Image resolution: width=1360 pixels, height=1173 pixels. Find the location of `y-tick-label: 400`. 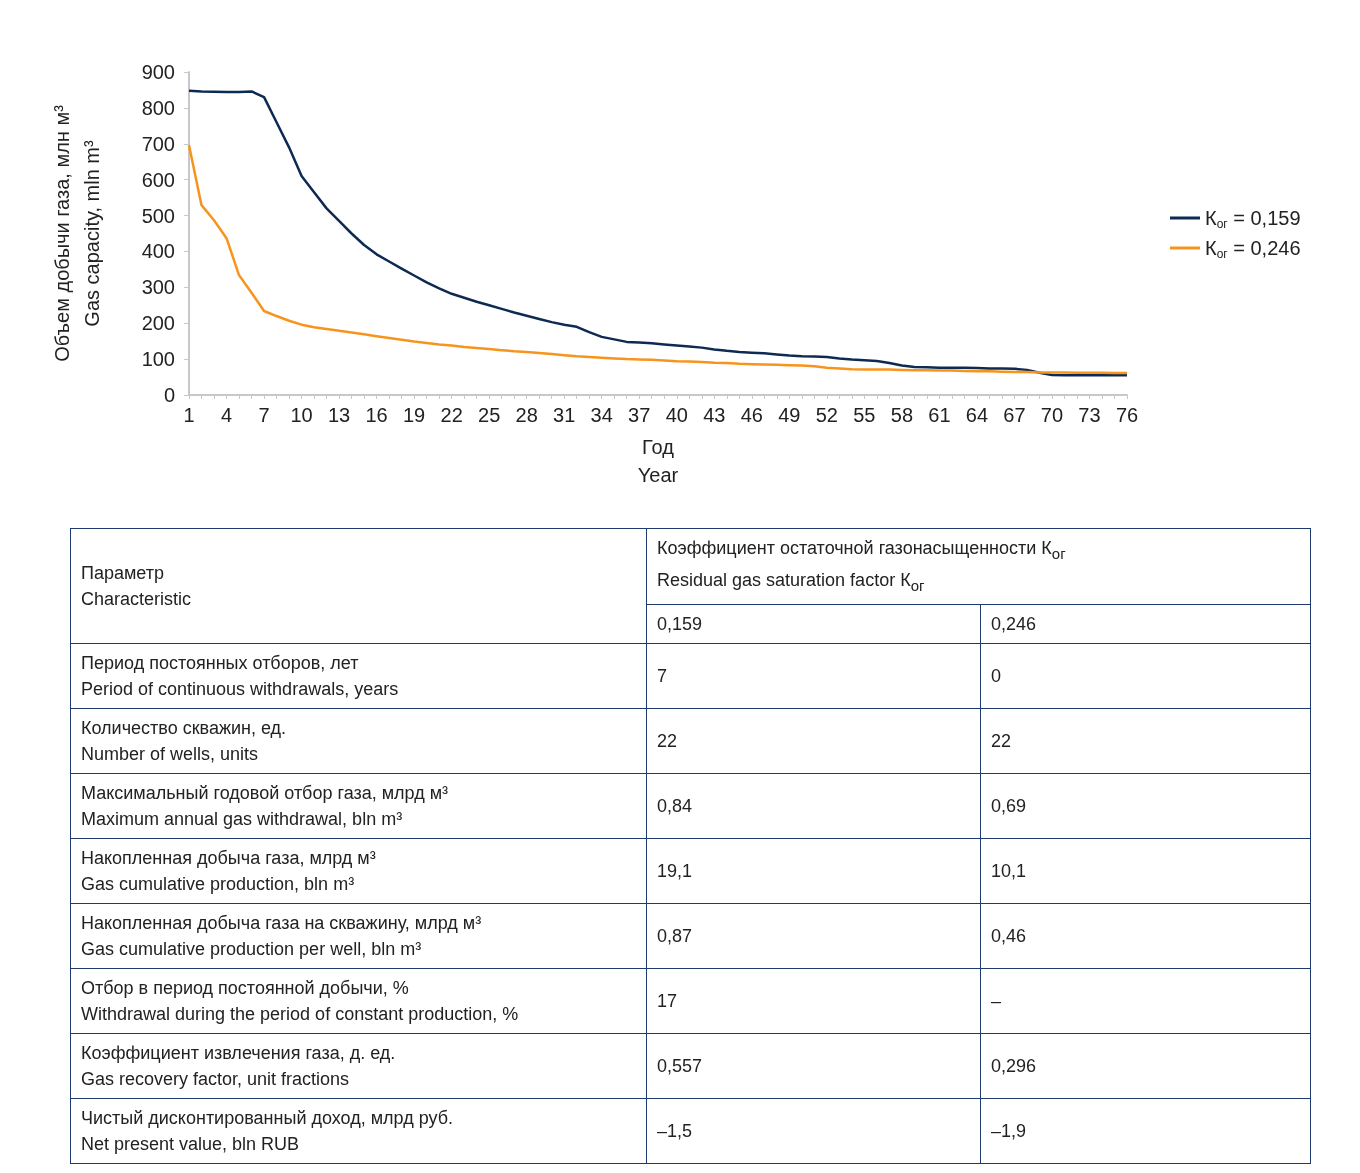

y-tick-label: 400 is located at coordinates (158, 251).